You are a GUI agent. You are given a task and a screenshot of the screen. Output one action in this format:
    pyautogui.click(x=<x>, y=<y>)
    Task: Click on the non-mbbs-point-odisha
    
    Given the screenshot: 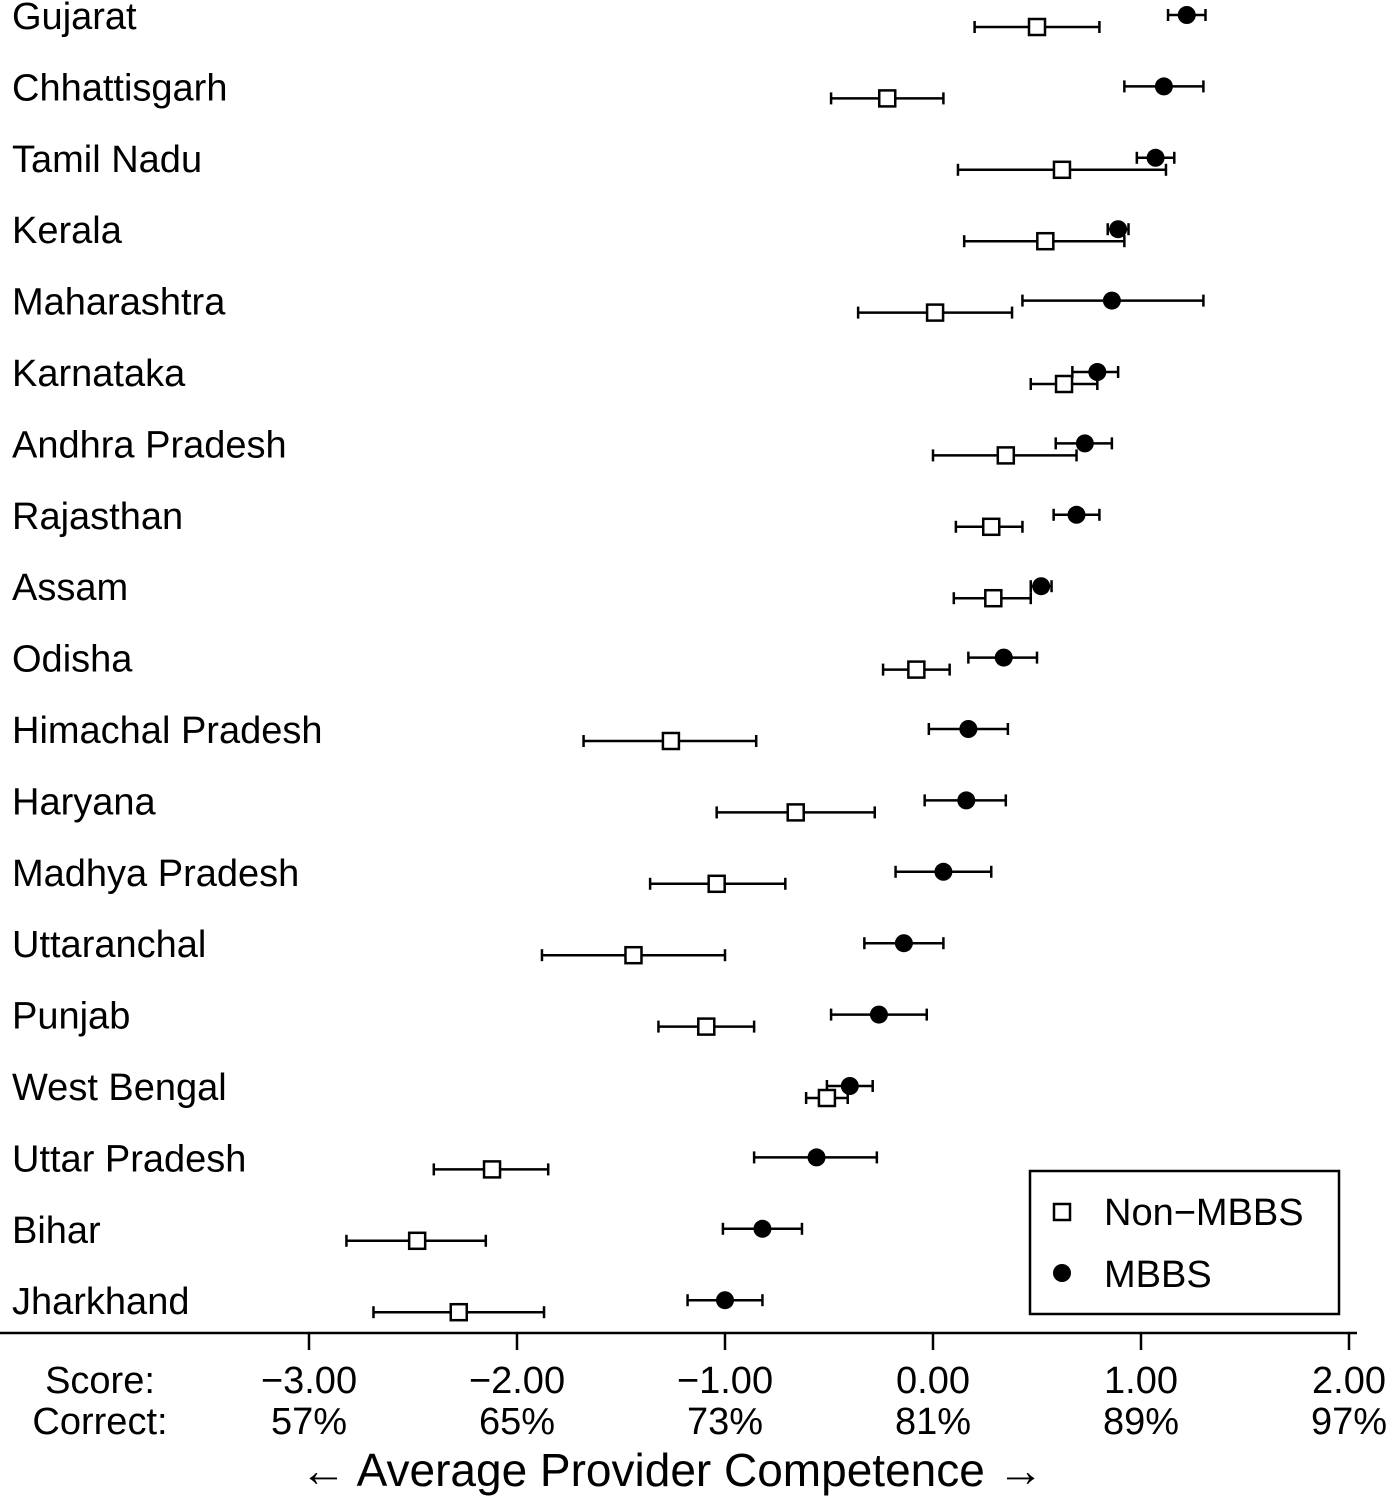 What is the action you would take?
    pyautogui.click(x=916, y=669)
    